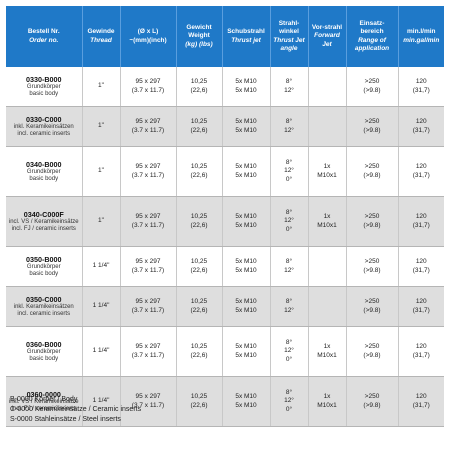  Describe the element at coordinates (289, 409) in the screenshot. I see `cell-jet-angle-line: 0°` at that location.